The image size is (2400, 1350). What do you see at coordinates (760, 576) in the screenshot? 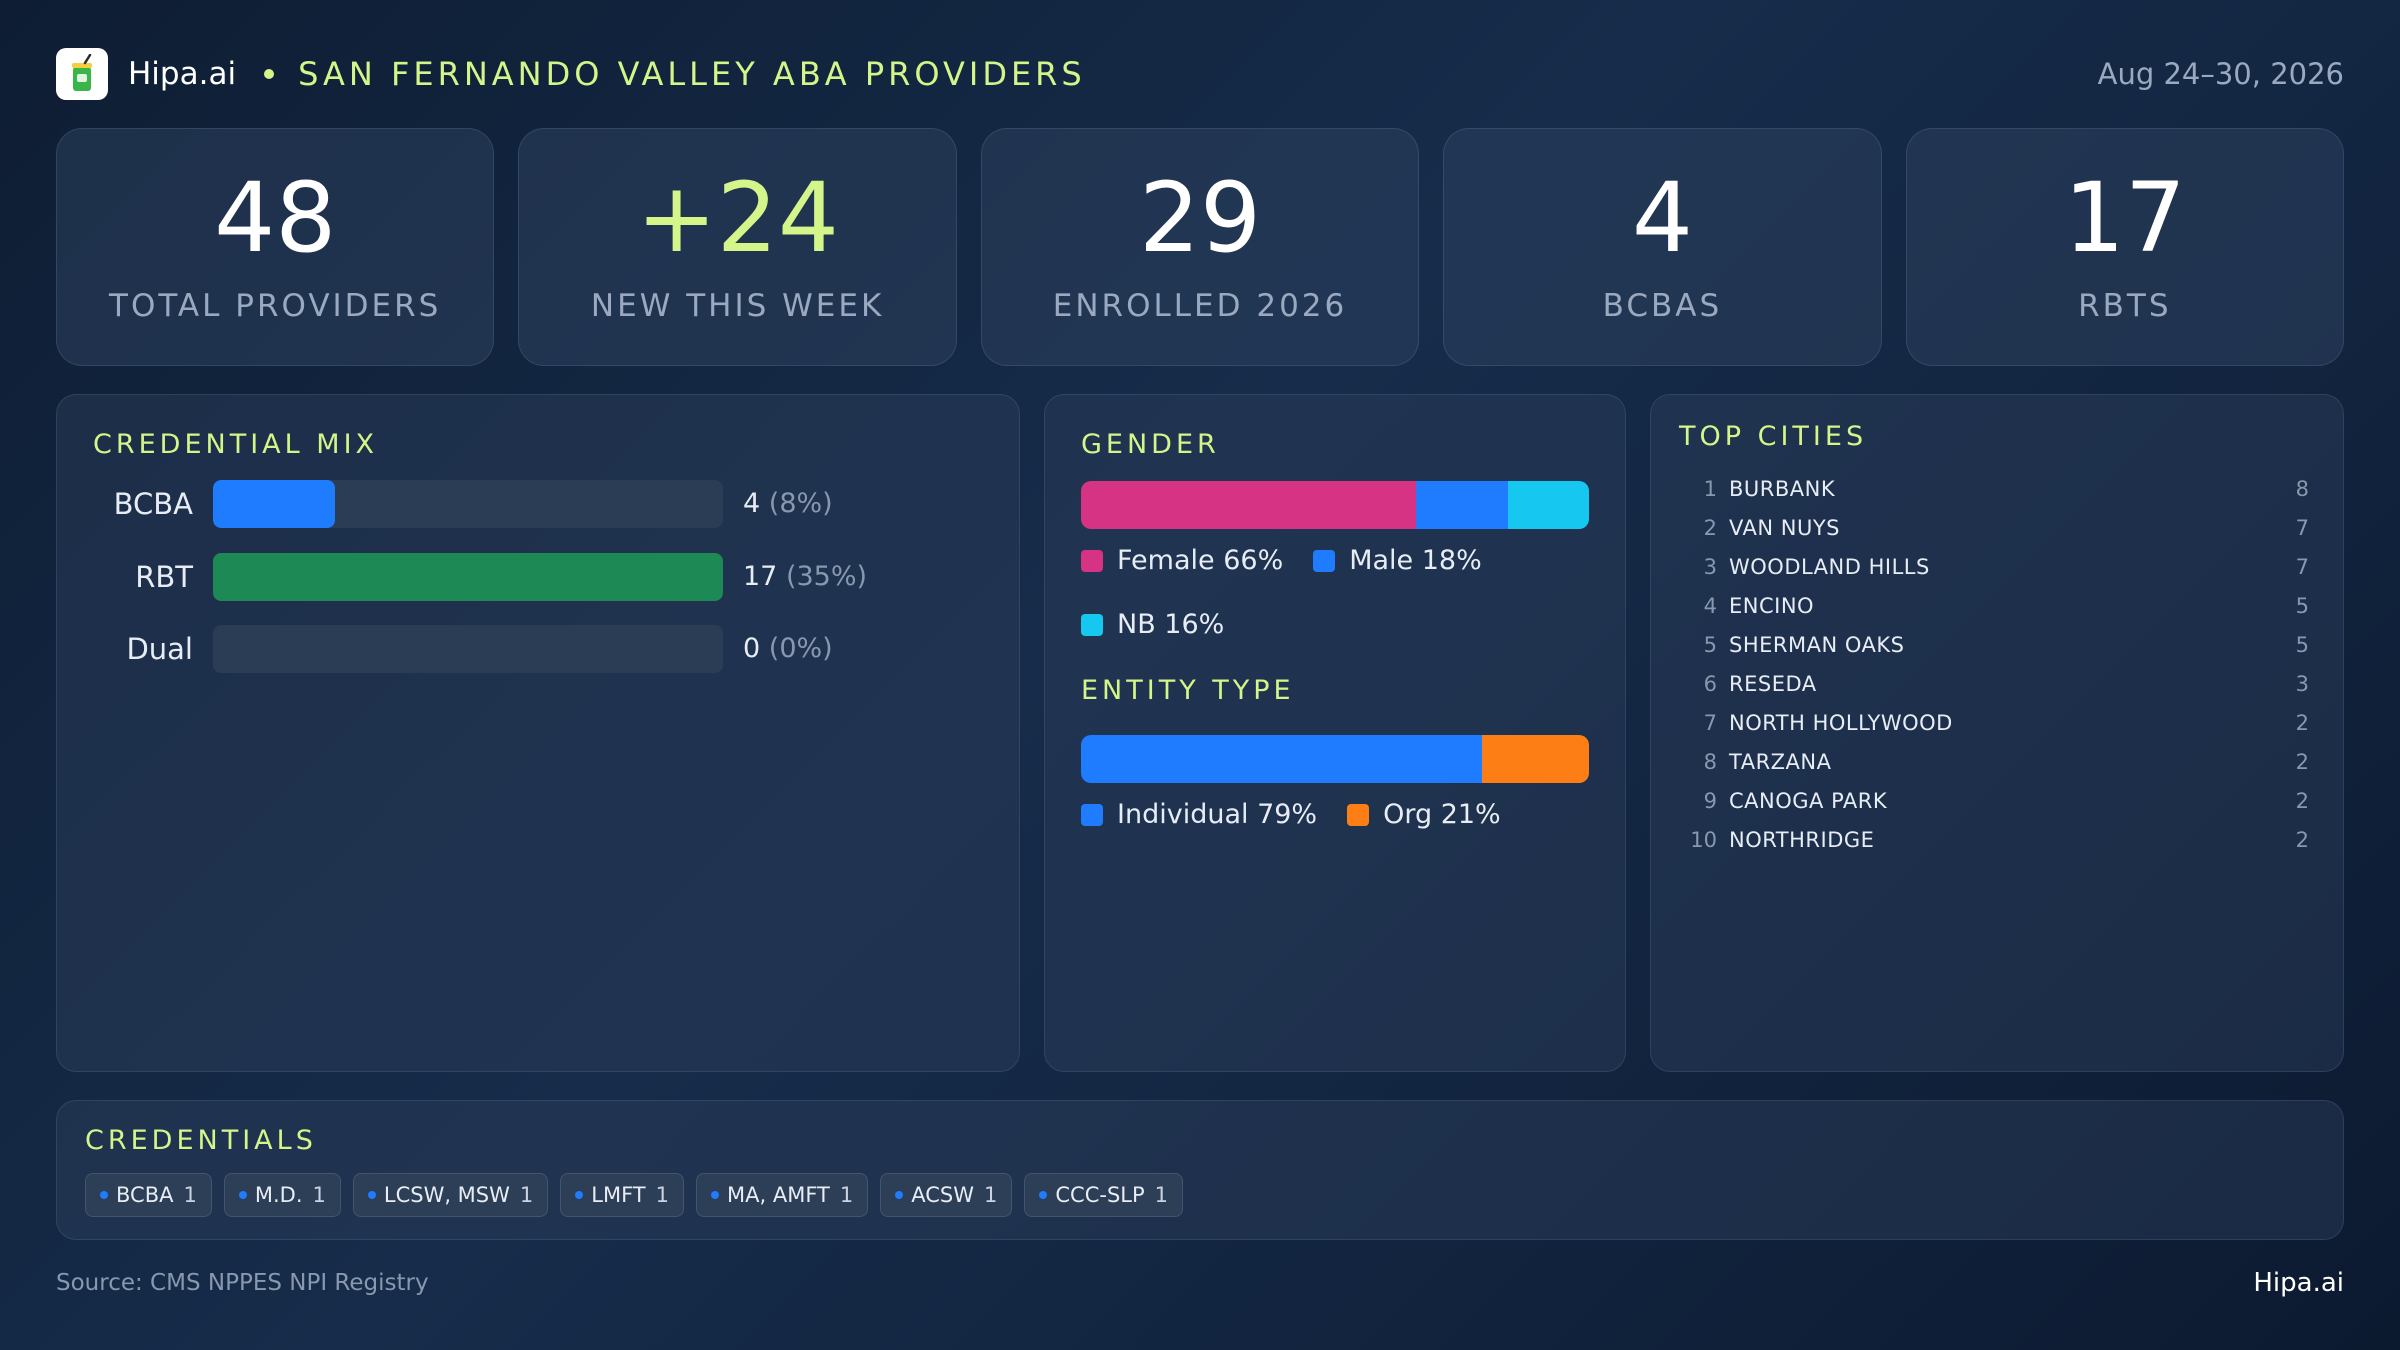
I see `credential-count: 17` at bounding box center [760, 576].